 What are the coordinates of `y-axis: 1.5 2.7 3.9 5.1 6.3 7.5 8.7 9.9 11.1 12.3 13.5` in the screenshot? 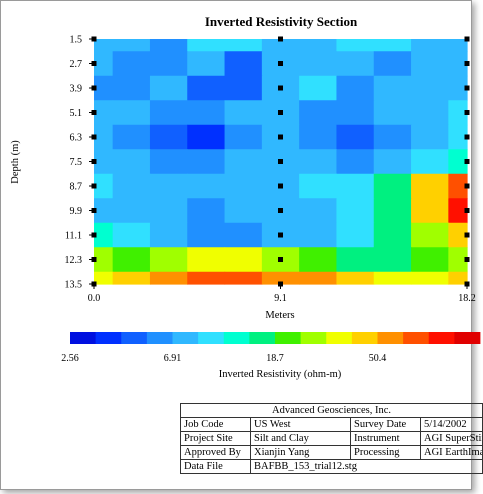 It's located at (79, 163).